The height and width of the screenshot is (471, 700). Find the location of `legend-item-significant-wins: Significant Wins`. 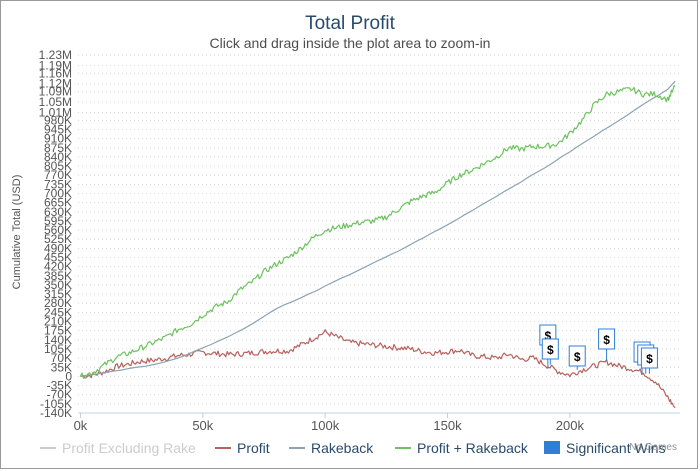

legend-item-significant-wins: Significant Wins is located at coordinates (605, 448).